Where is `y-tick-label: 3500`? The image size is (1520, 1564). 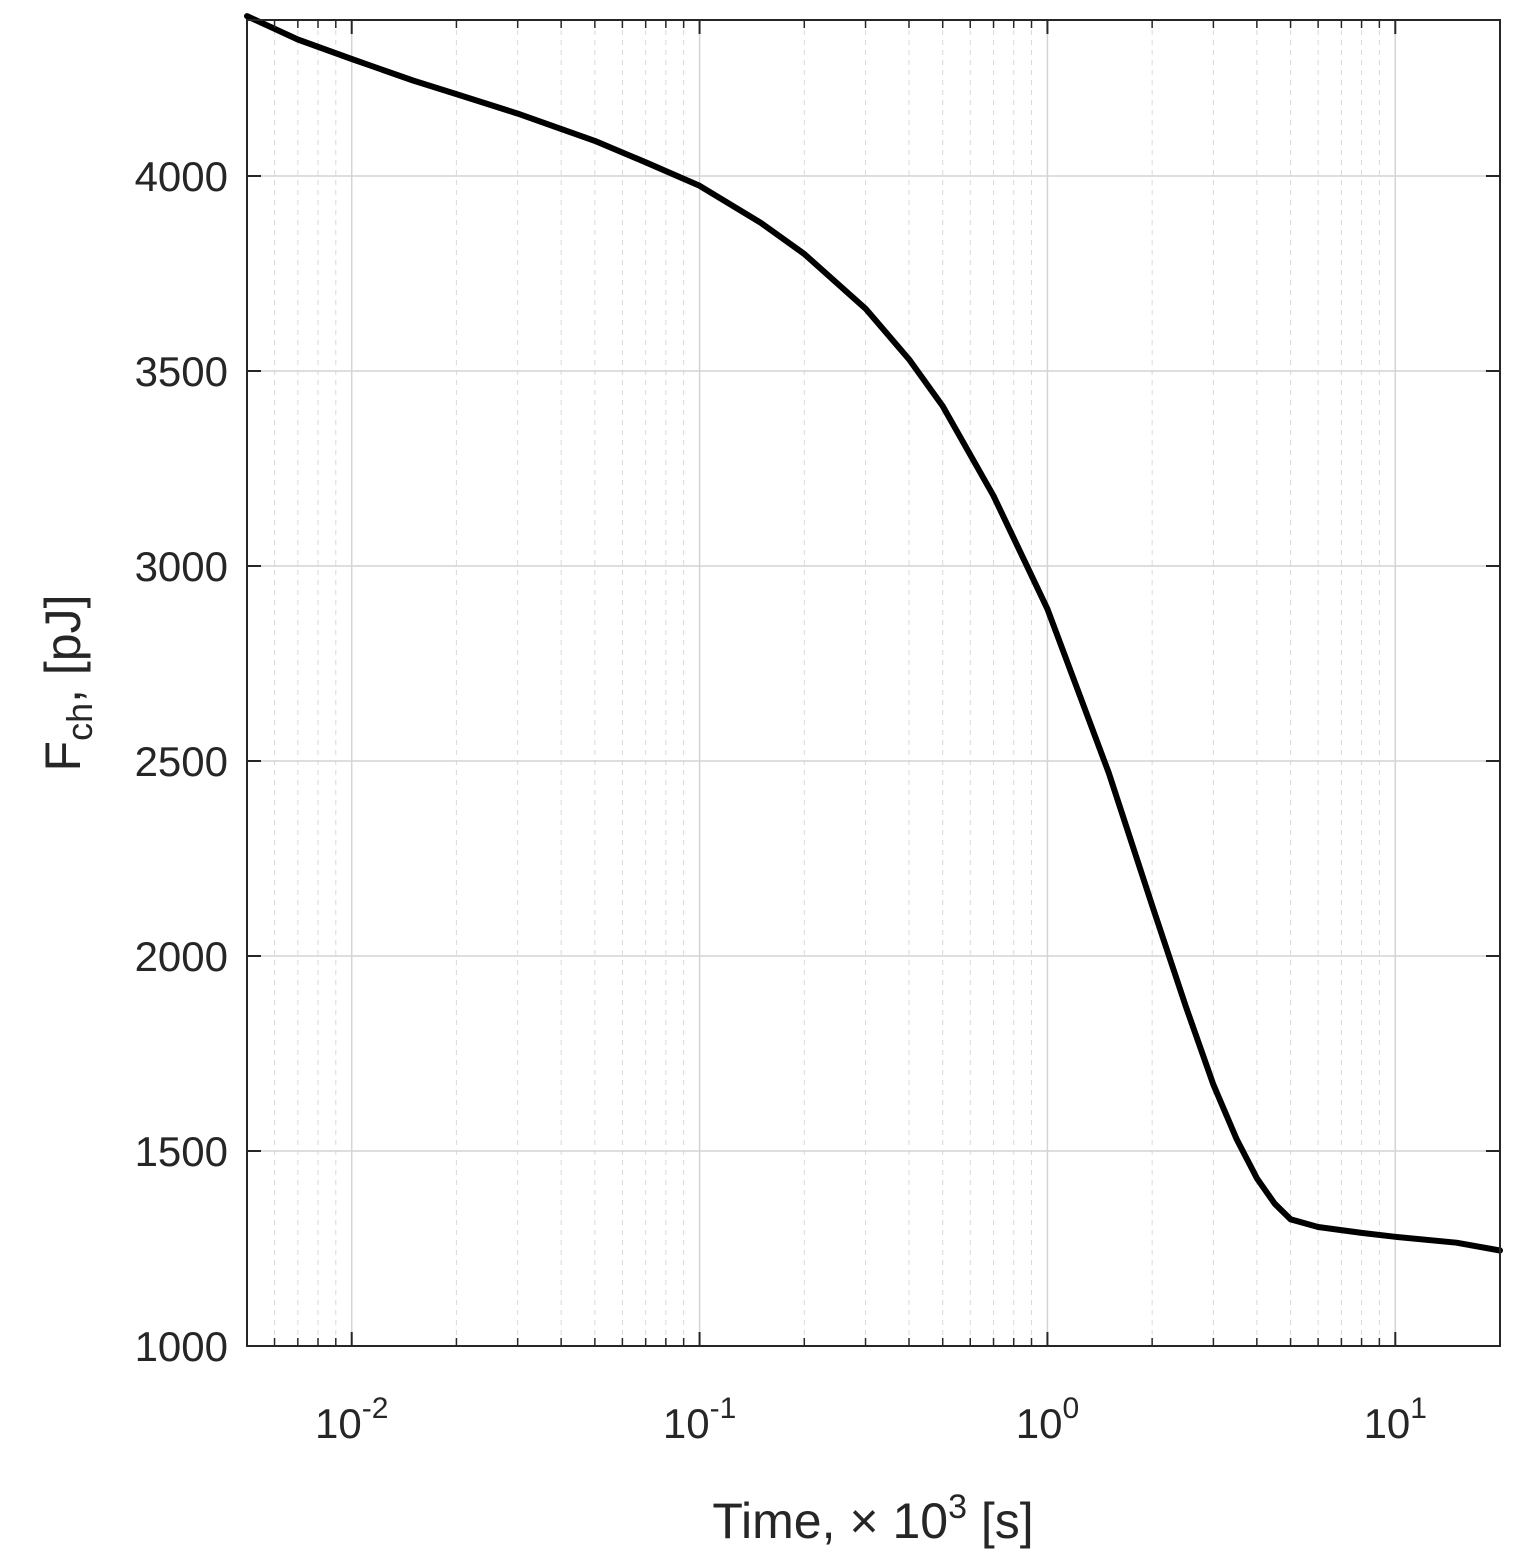
y-tick-label: 3500 is located at coordinates (181, 371).